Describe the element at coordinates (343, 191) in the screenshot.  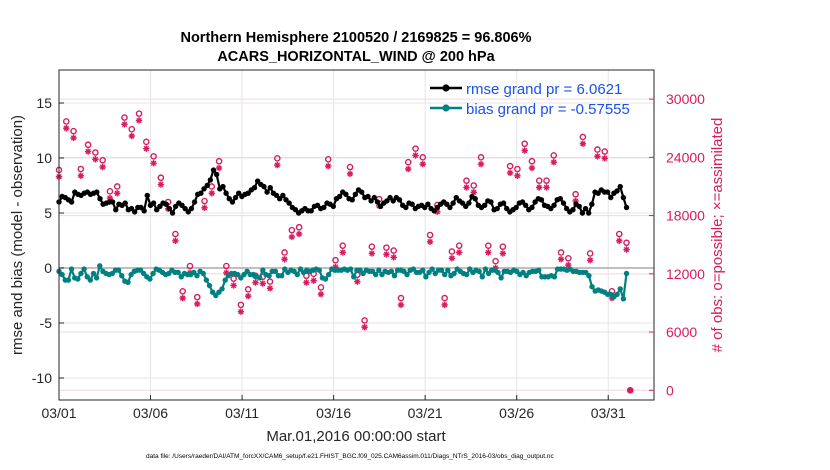
I see `rmse-series` at that location.